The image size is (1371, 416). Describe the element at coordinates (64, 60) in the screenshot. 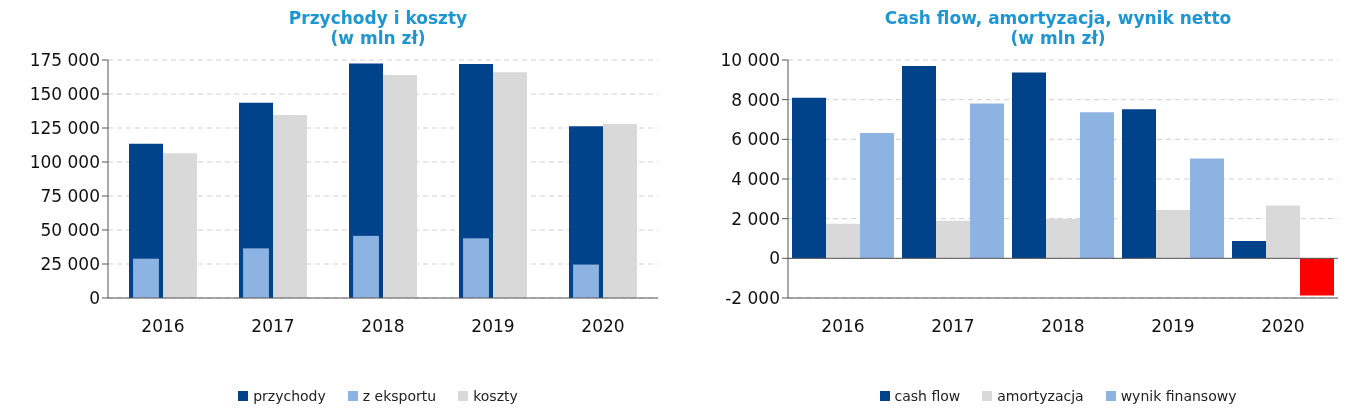

I see `y-tick-label: 175 000` at that location.